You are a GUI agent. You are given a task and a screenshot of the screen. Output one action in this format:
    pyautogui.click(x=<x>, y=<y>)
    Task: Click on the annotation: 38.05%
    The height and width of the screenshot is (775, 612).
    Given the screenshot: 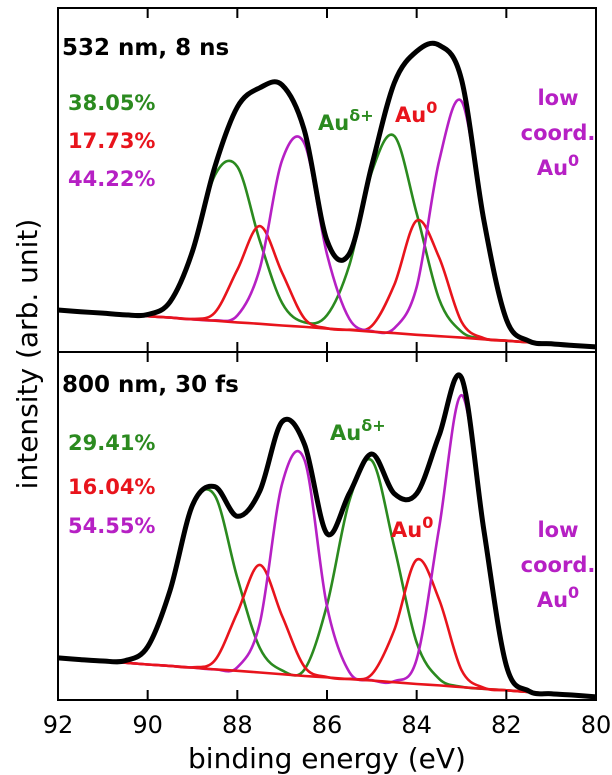 What is the action you would take?
    pyautogui.click(x=111, y=103)
    